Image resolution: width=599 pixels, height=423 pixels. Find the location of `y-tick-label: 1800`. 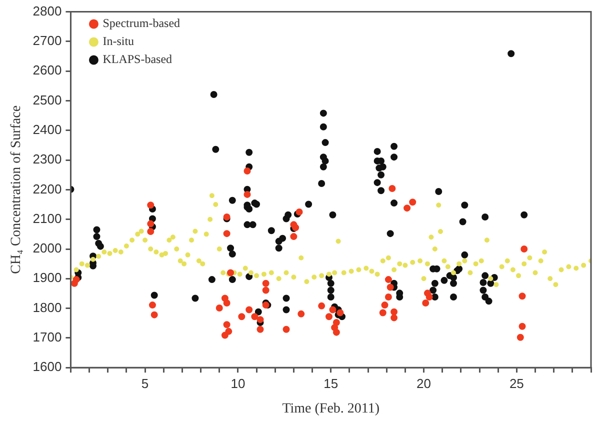

y-tick-label: 1800 is located at coordinates (47, 307).